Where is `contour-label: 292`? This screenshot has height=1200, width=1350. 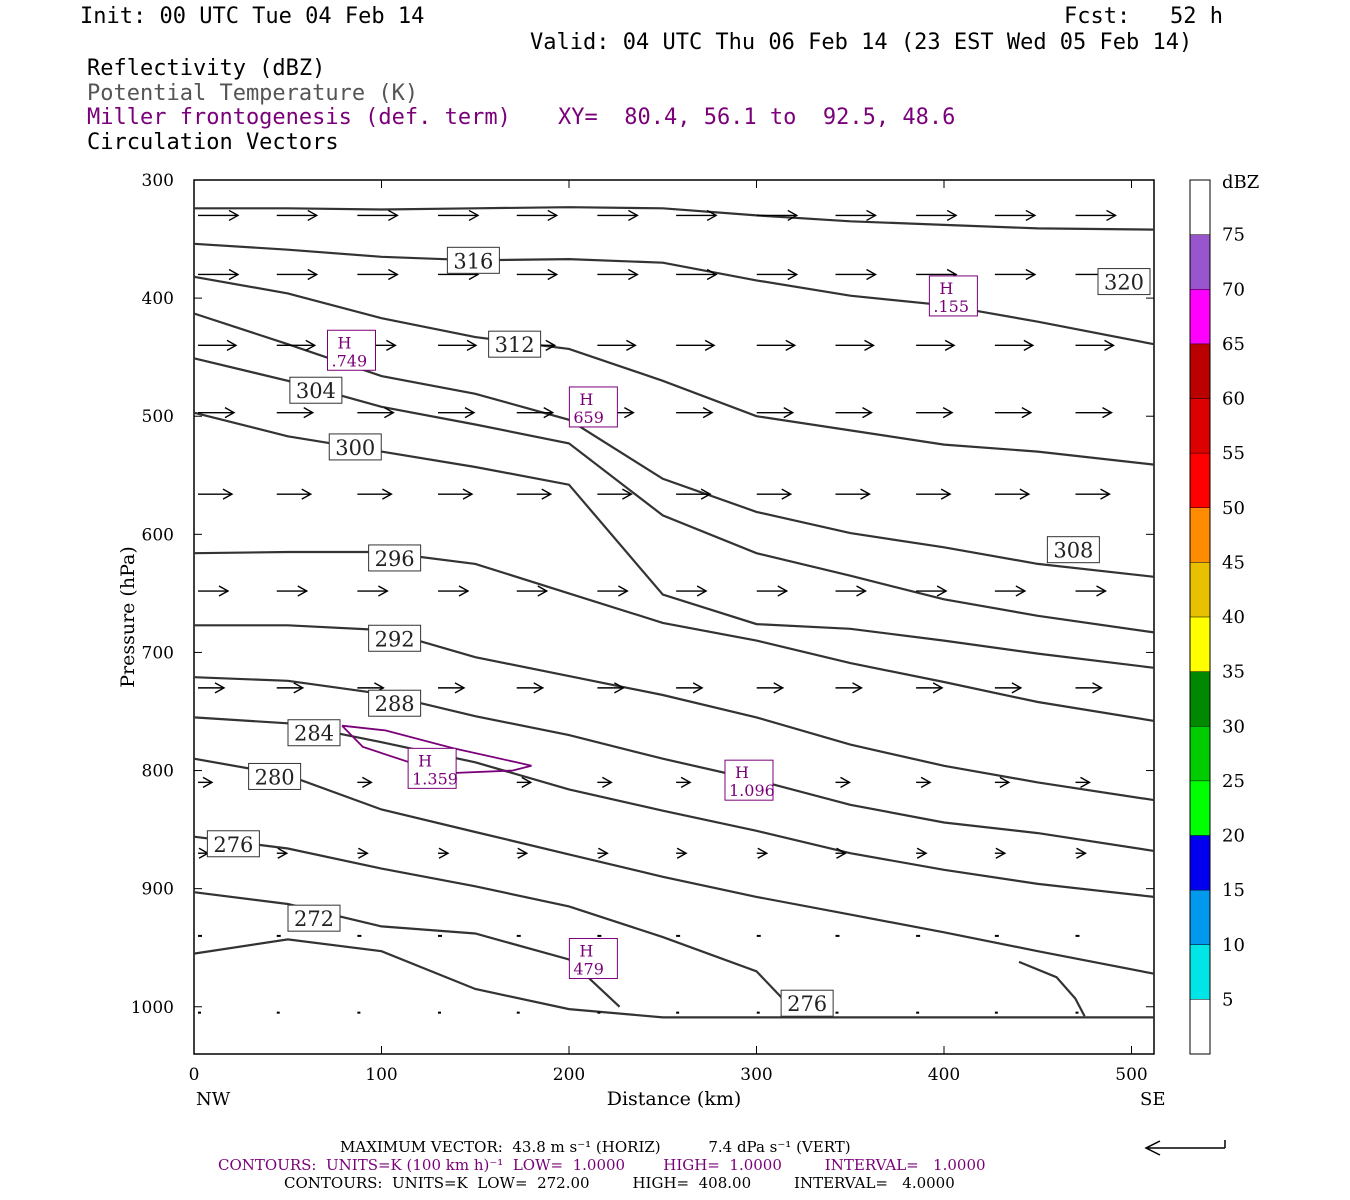 contour-label: 292 is located at coordinates (395, 639).